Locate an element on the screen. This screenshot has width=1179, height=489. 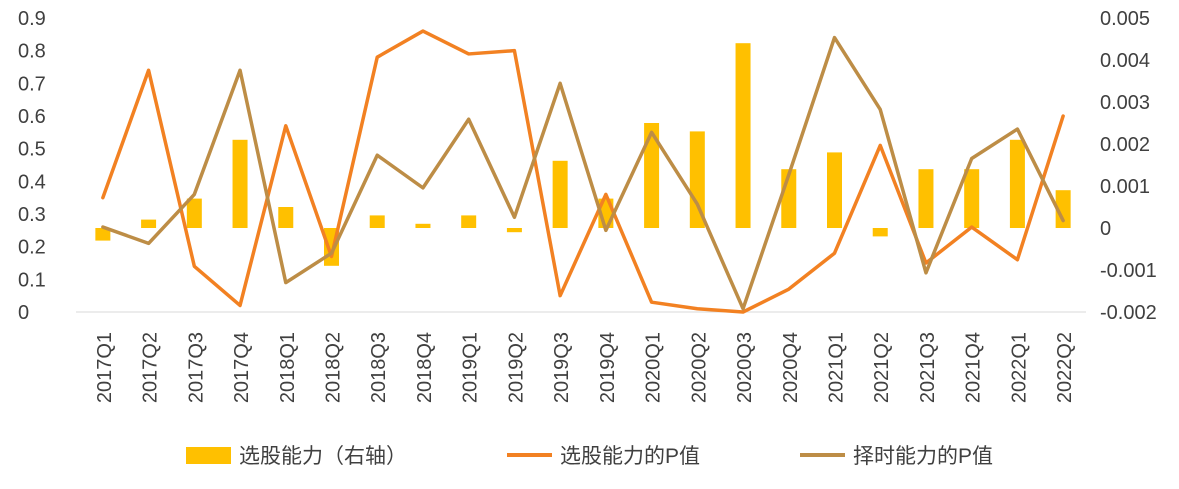
x-axis-label: 2017Q3 is located at coordinates (196, 367).